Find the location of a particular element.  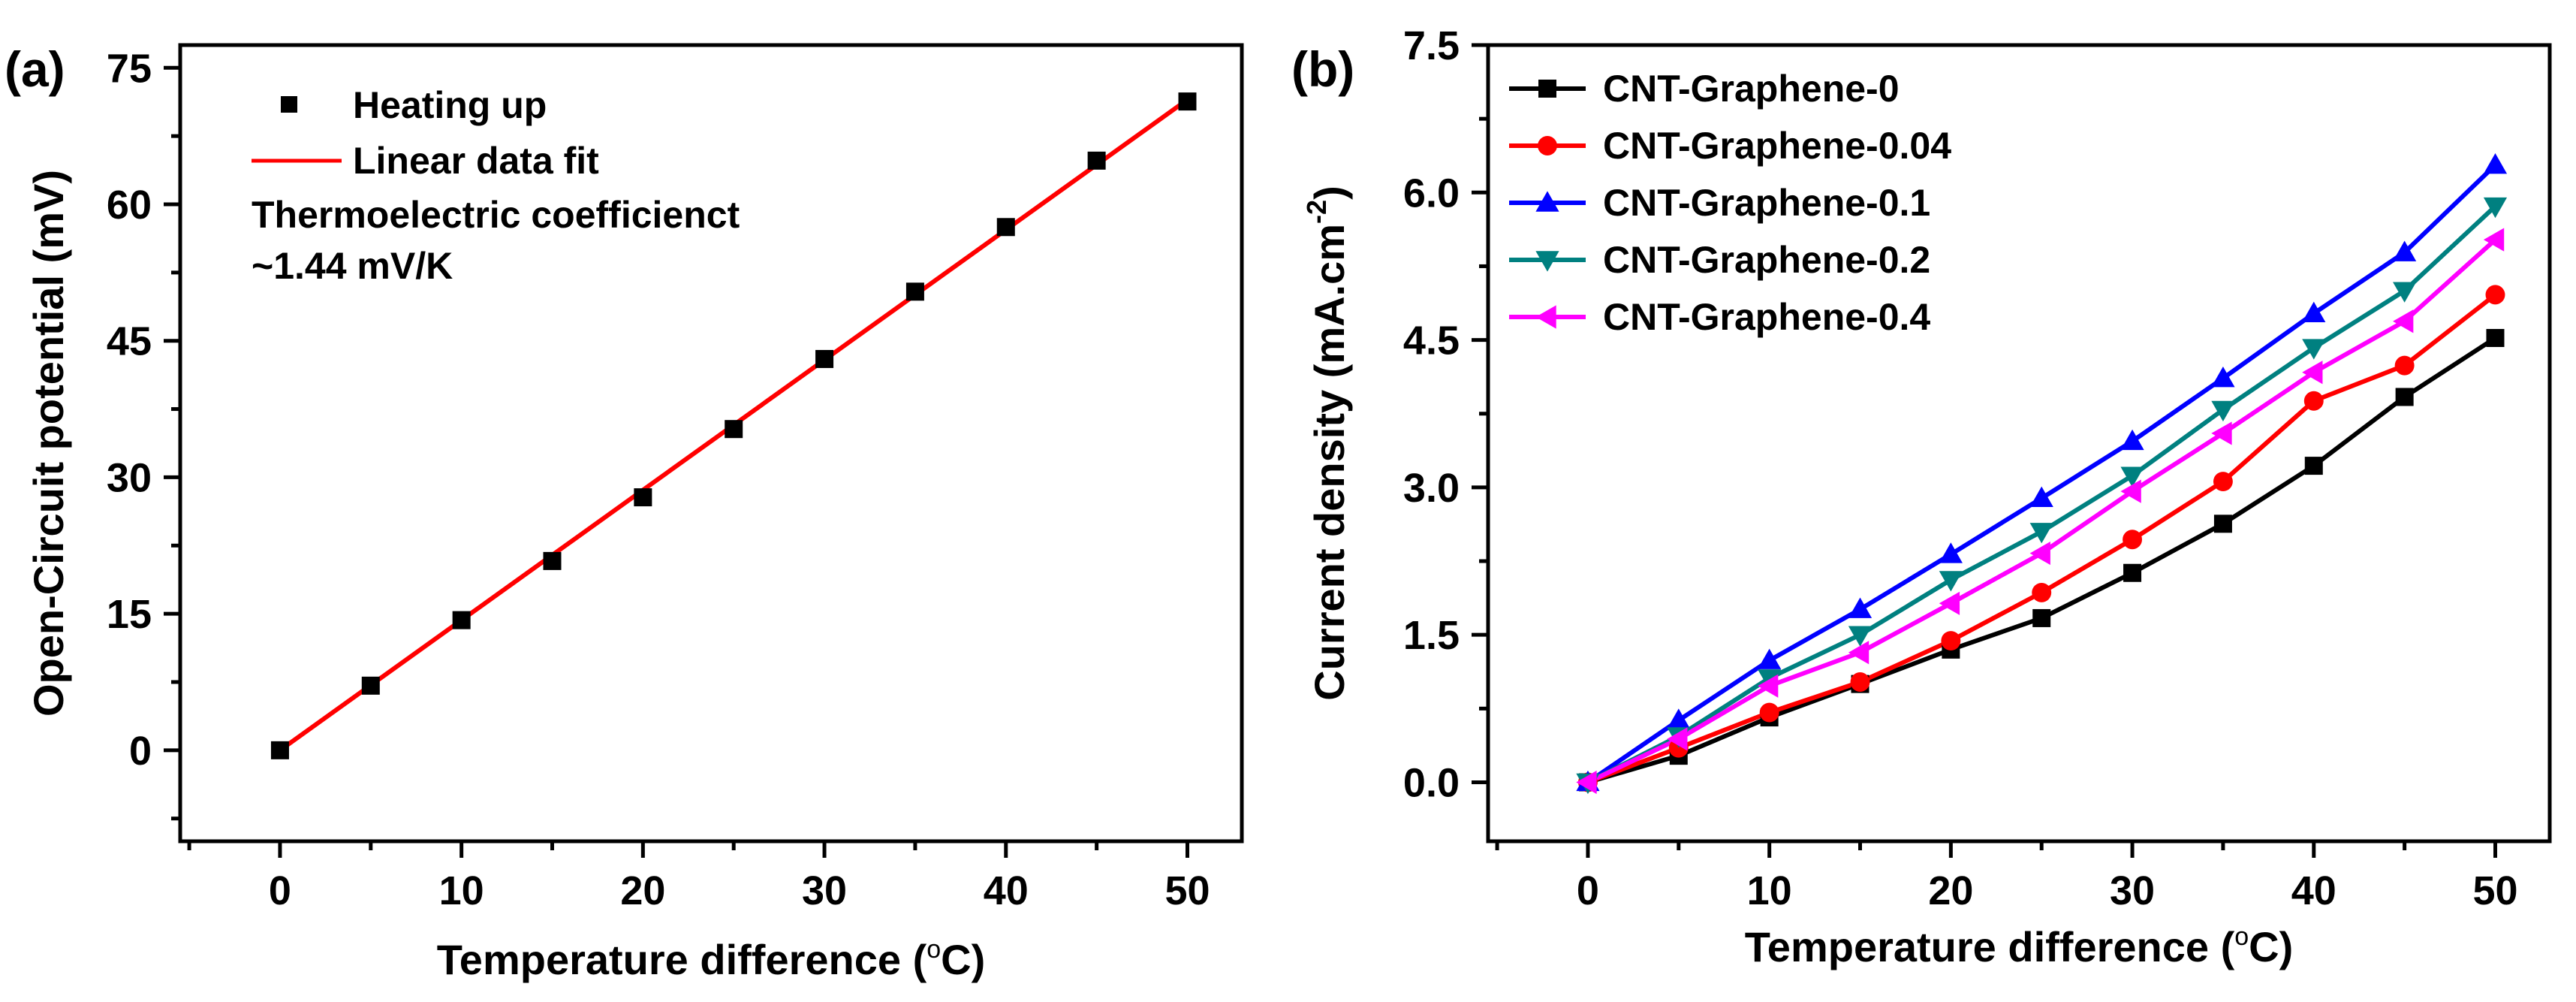

legend-marker-heating-up is located at coordinates (289, 105).